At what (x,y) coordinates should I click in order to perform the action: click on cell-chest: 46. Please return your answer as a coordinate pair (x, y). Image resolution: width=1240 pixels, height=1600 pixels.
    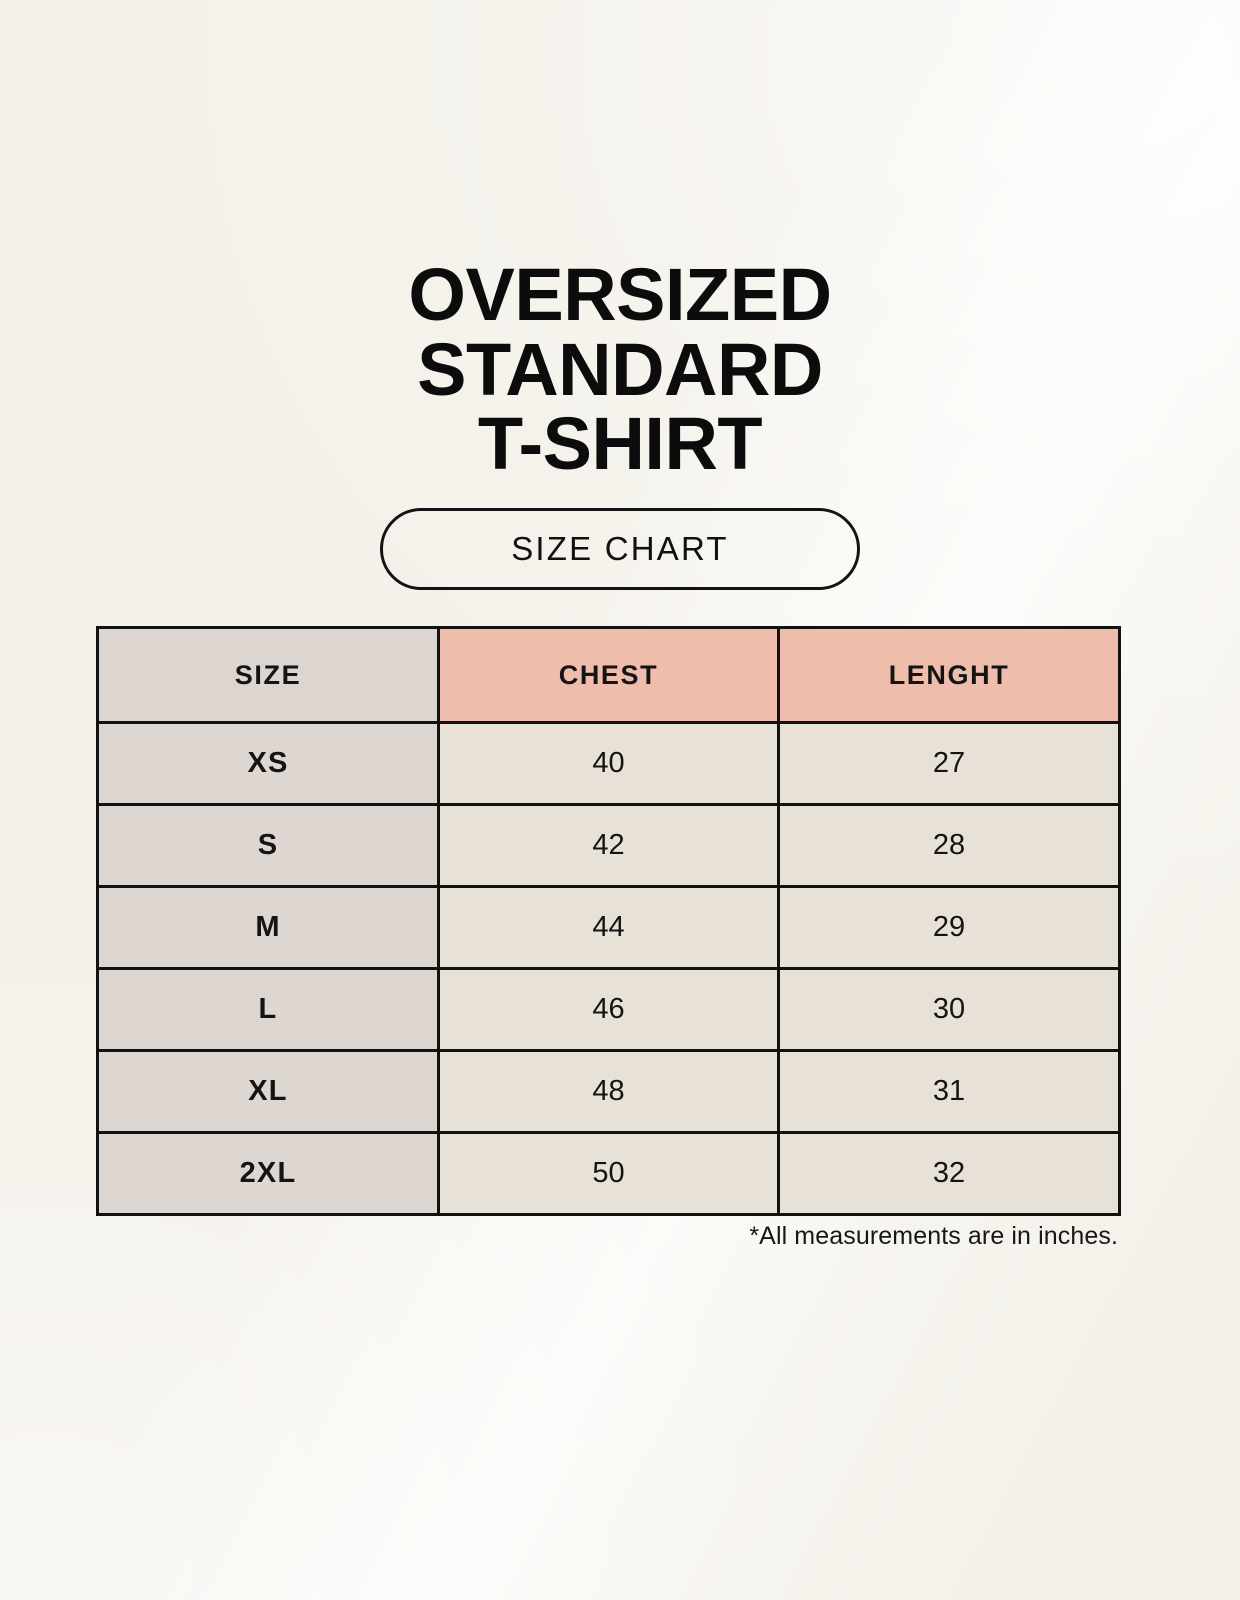
    Looking at the image, I should click on (608, 1009).